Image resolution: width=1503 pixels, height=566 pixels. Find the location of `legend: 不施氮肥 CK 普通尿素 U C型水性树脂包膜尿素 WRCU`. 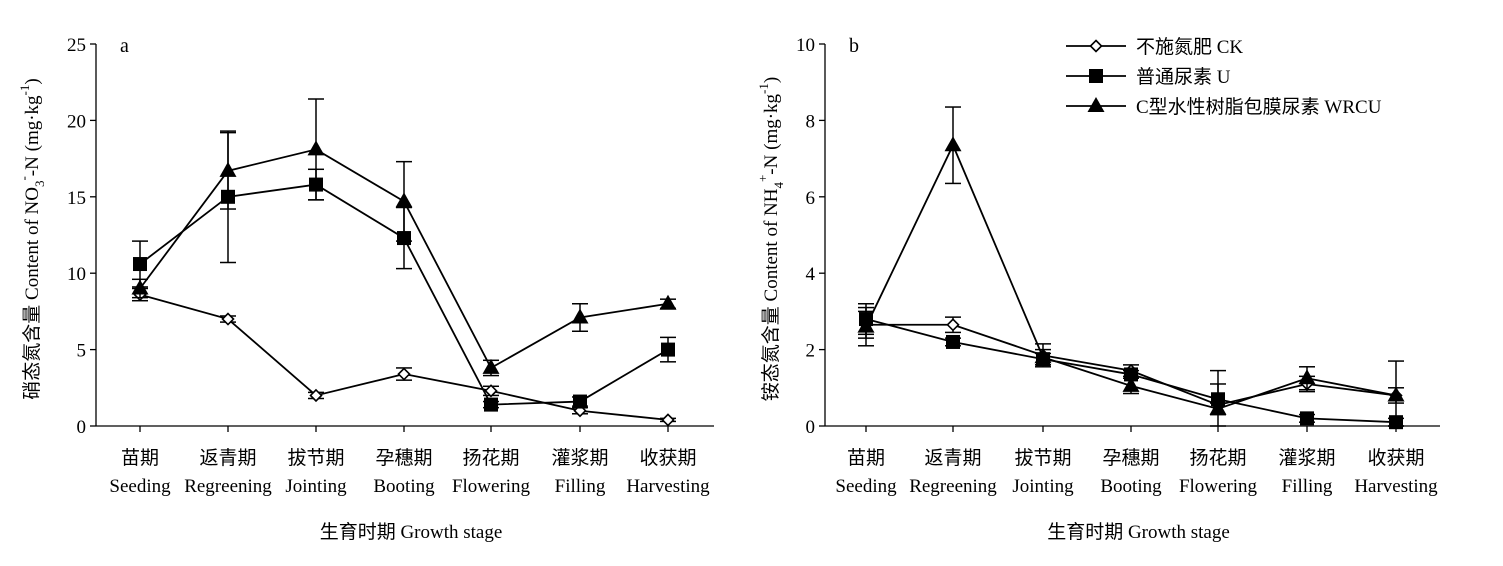

legend: 不施氮肥 CK 普通尿素 U C型水性树脂包膜尿素 WRCU is located at coordinates (1224, 77).